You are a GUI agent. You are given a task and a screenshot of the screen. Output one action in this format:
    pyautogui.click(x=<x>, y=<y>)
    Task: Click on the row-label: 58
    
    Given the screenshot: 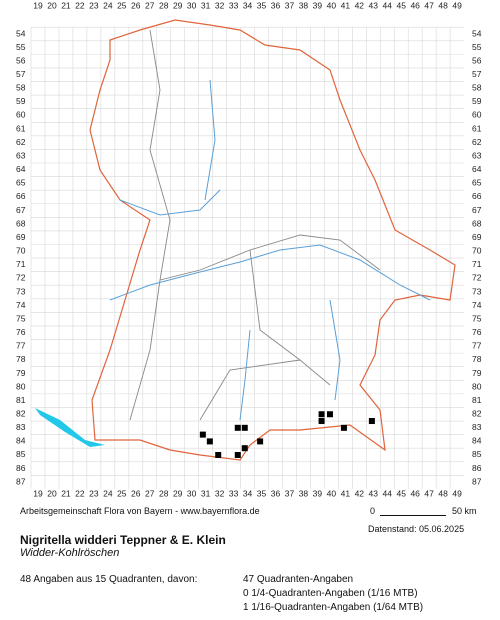 What is the action you would take?
    pyautogui.click(x=477, y=88)
    